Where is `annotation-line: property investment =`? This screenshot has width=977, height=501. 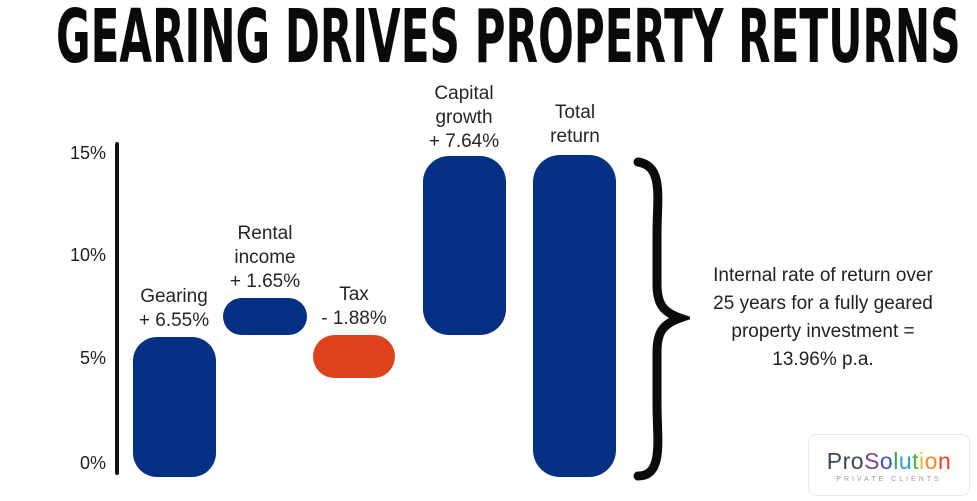 annotation-line: property investment = is located at coordinates (823, 331).